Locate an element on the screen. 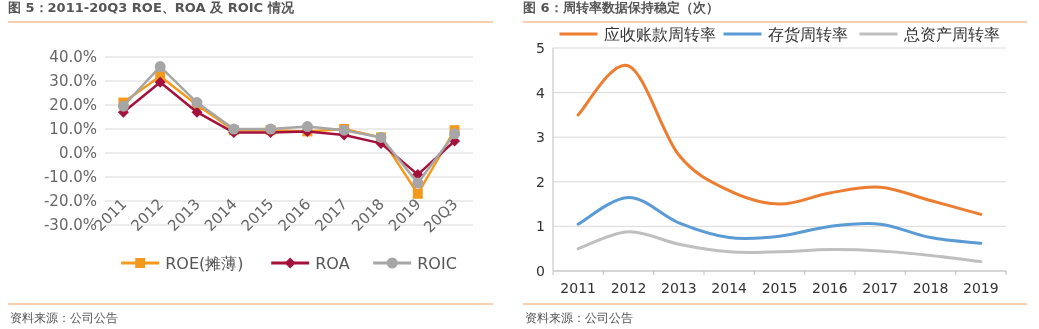  x-tick-label: 2016 is located at coordinates (830, 288).